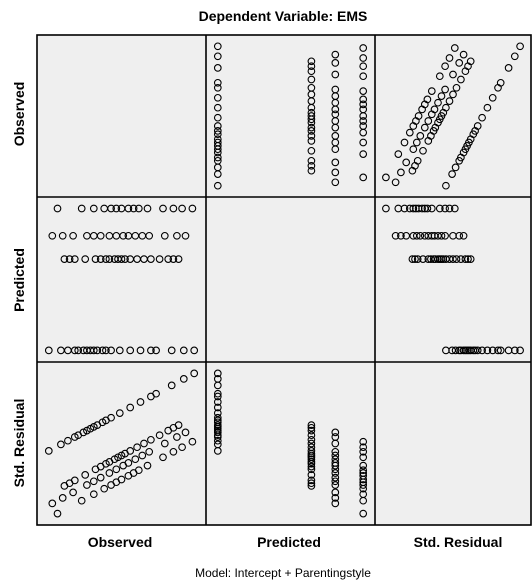 Image resolution: width=532 pixels, height=583 pixels. Describe the element at coordinates (121, 116) in the screenshot. I see `cell-observed-vs-observed` at that location.